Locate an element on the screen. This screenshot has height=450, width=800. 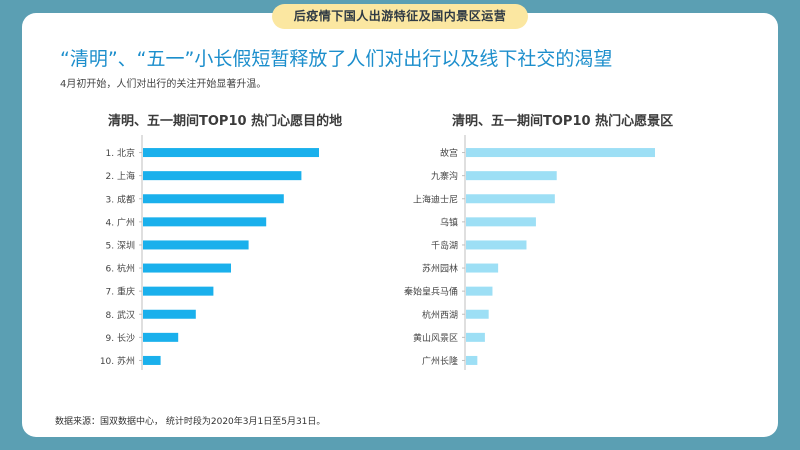
category-label: 广州长隆 is located at coordinates (440, 361).